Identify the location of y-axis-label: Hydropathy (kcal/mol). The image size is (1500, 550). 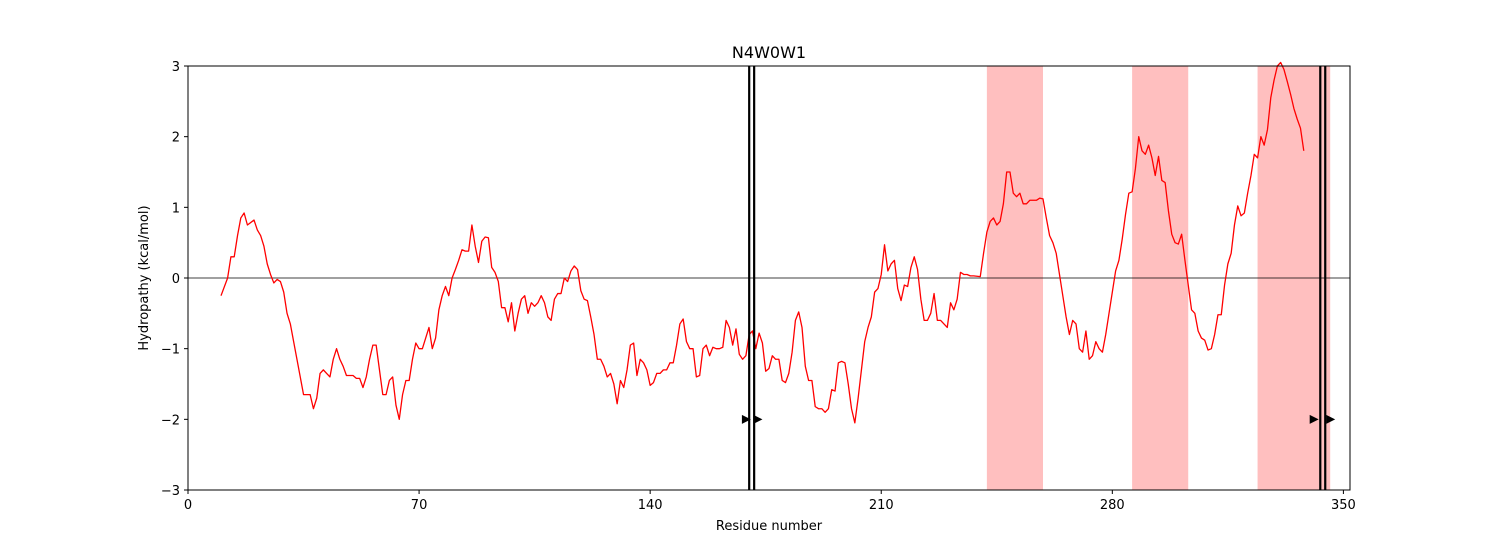
(144, 277).